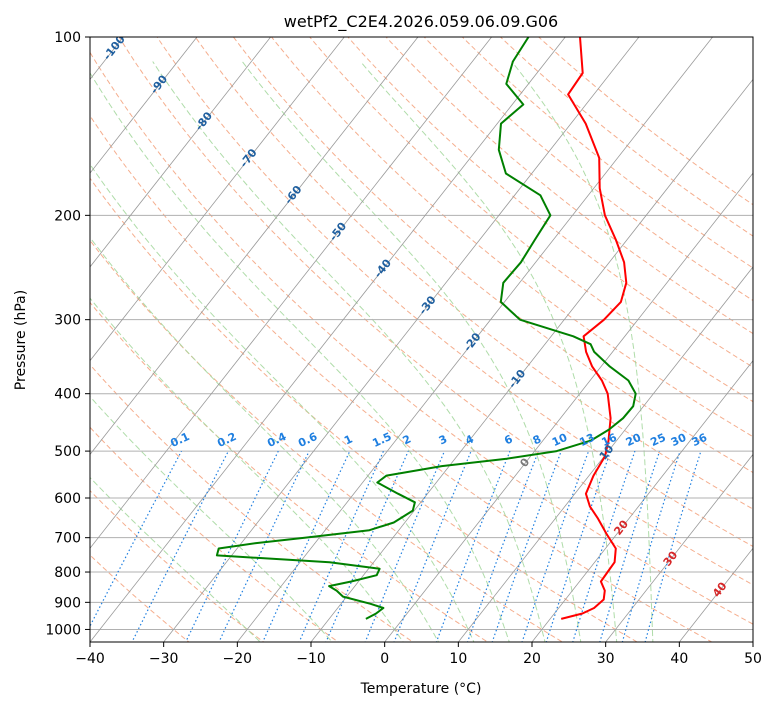  I want to click on x-tick-label: 10, so click(458, 659).